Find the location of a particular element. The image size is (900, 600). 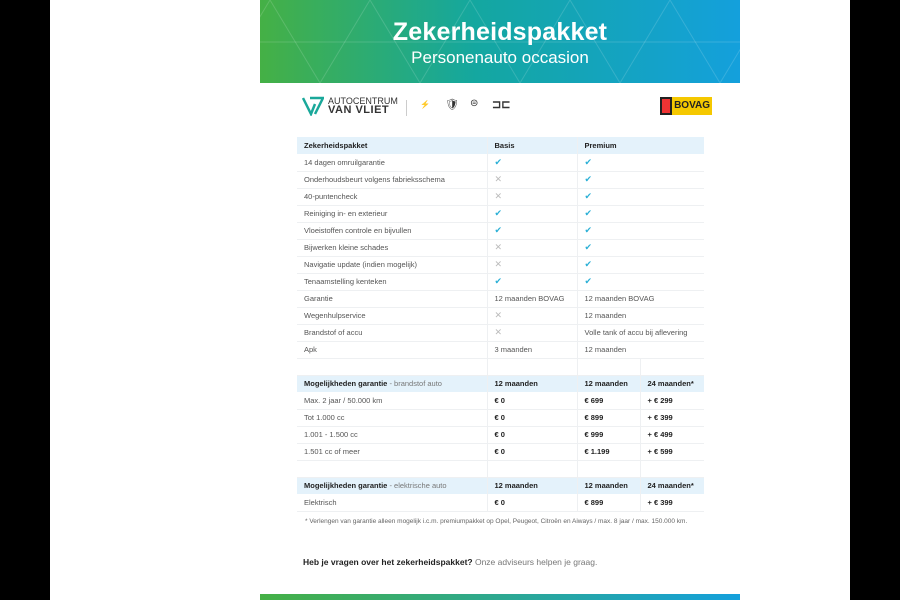

divider is located at coordinates (406, 108).